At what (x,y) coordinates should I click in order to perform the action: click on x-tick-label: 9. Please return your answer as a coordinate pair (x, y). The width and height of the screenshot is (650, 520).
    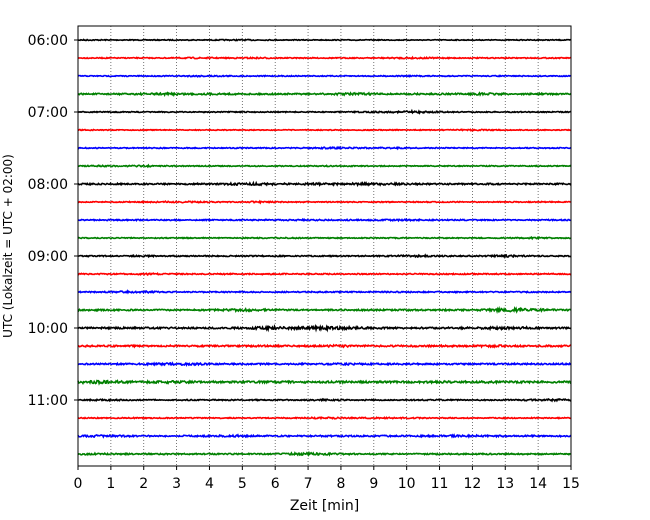
    Looking at the image, I should click on (373, 484).